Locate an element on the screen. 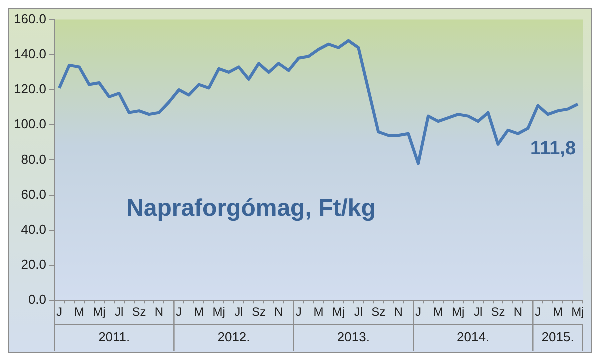  text: 2011. is located at coordinates (114, 336).